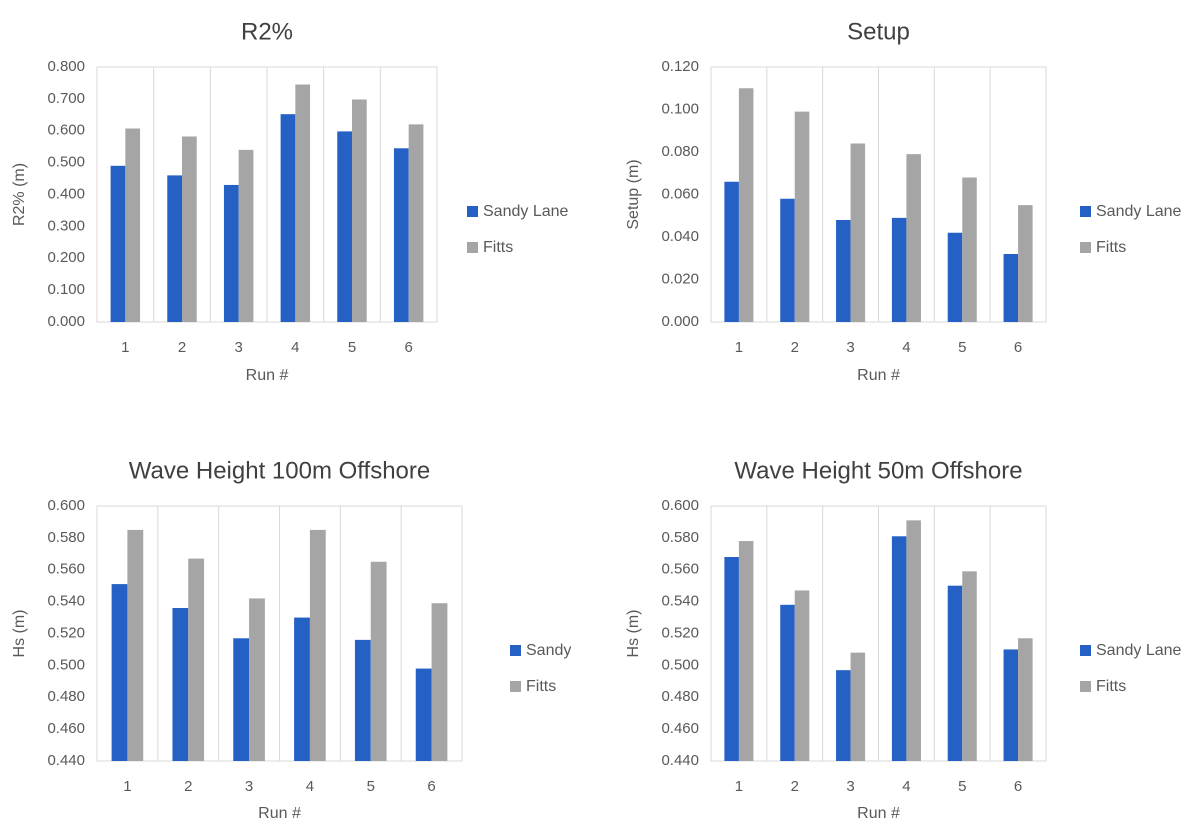 The image size is (1189, 829). What do you see at coordinates (680, 278) in the screenshot?
I see `y-tick-label: 0.020` at bounding box center [680, 278].